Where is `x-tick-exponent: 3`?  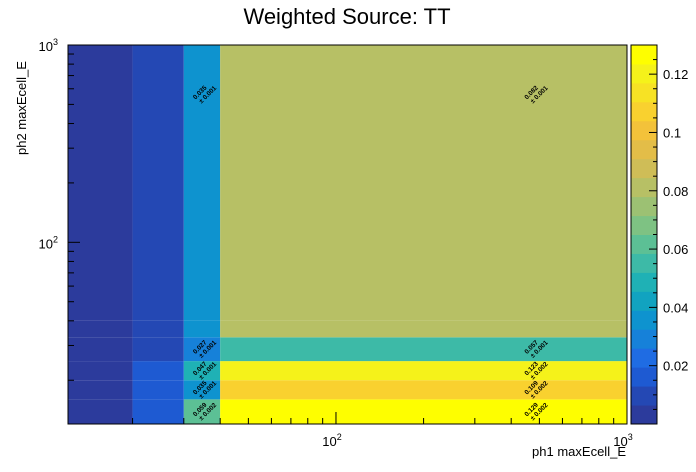 x-tick-exponent: 3 is located at coordinates (630, 437).